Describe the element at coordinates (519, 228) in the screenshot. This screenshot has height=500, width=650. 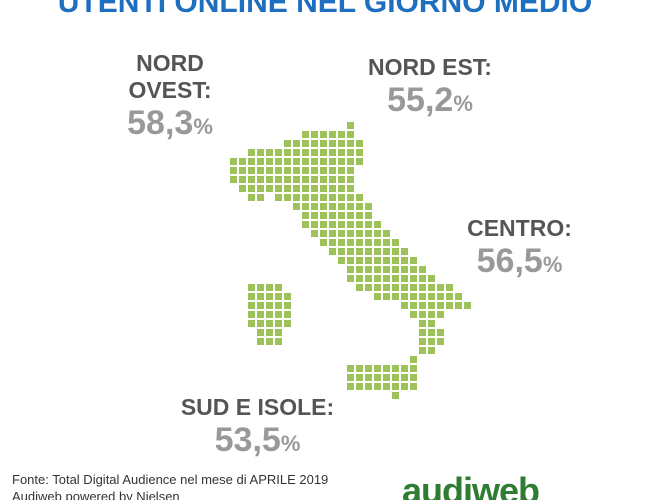
I see `region-name: CENTRO:` at that location.